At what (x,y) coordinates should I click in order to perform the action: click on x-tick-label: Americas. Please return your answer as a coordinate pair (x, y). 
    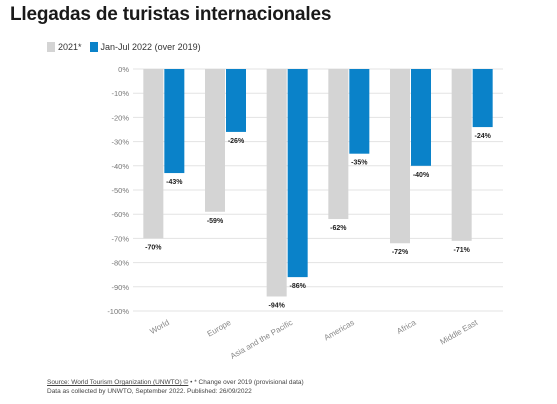
    Looking at the image, I should click on (338, 330).